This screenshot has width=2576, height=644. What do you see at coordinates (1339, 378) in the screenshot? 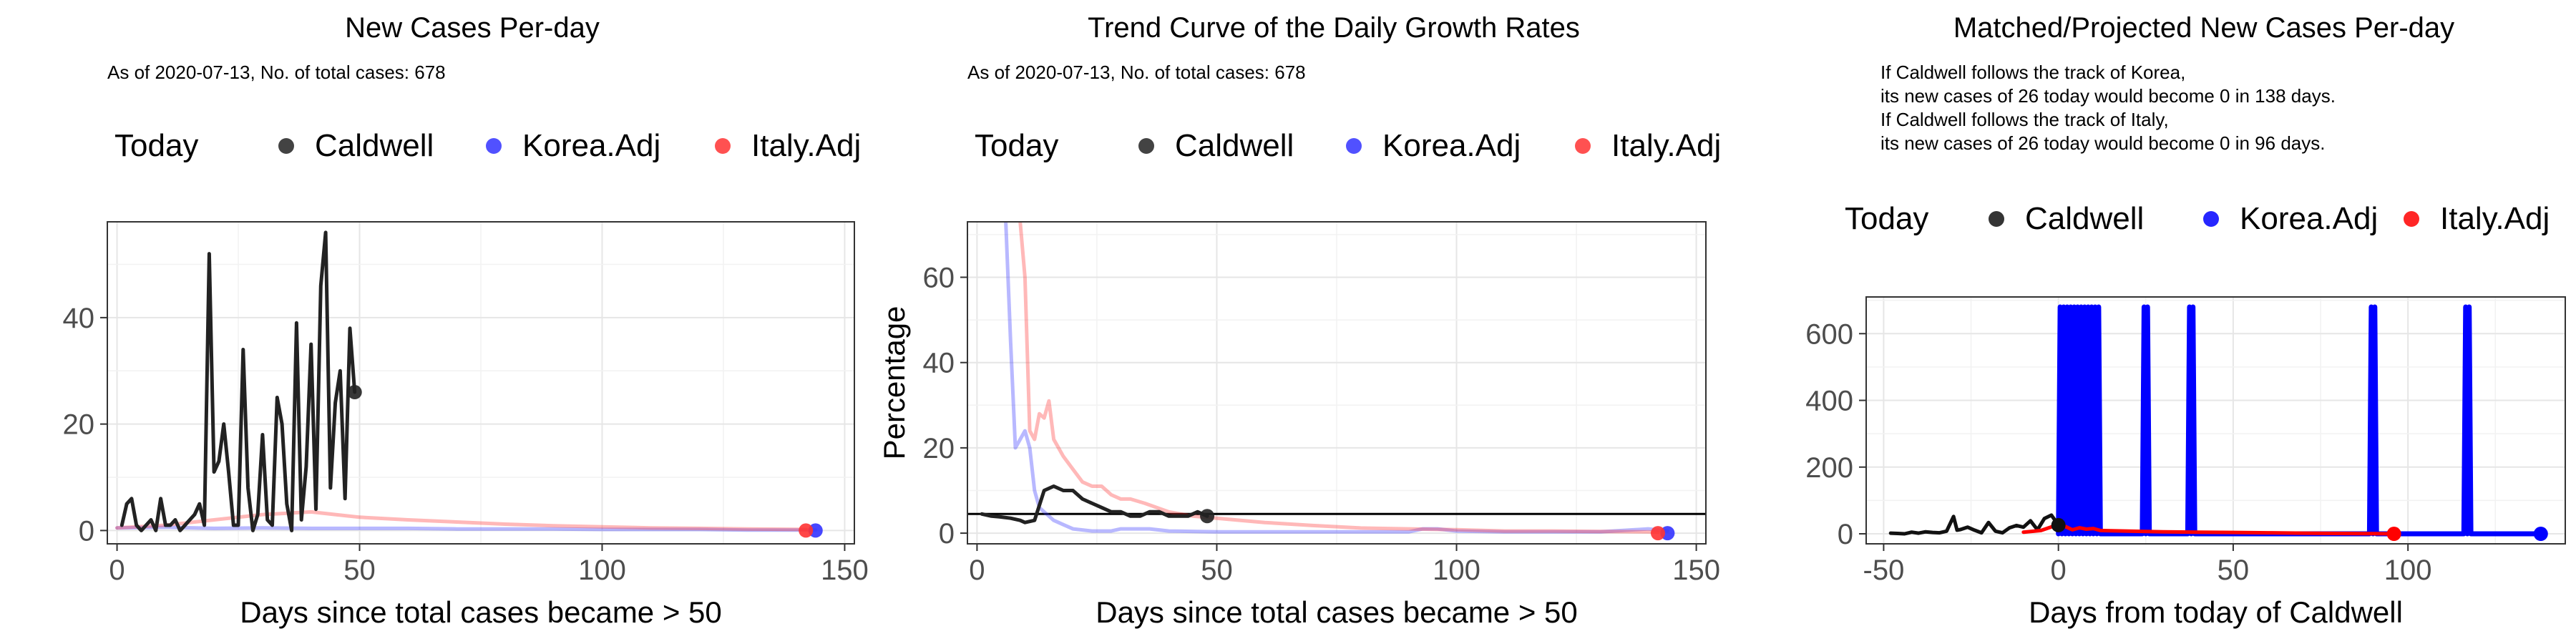
I see `series-line-italy-adj` at bounding box center [1339, 378].